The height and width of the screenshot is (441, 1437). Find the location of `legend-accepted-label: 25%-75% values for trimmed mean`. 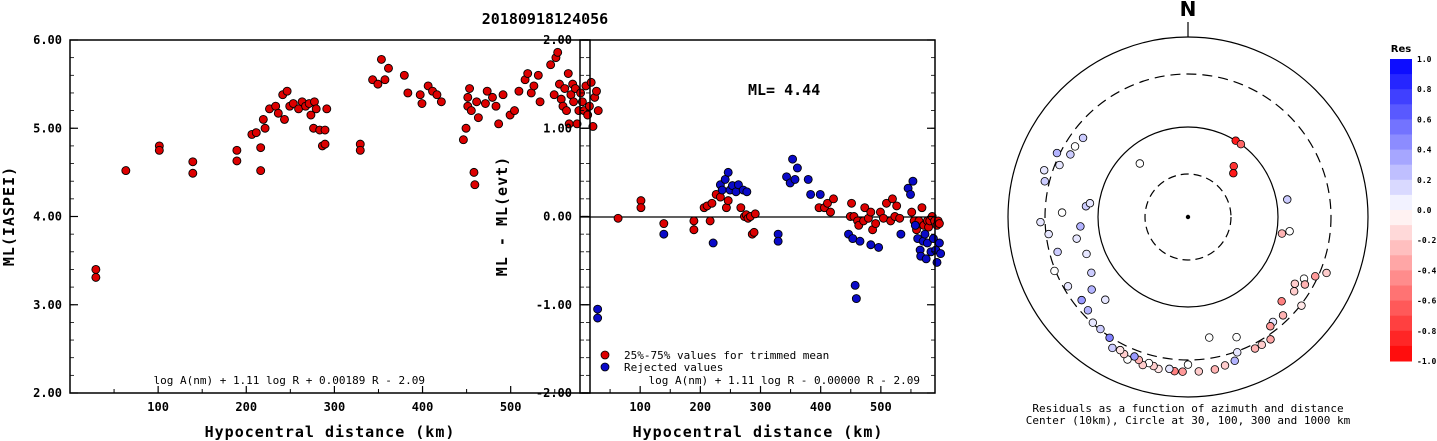

legend-accepted-label: 25%-75% values for trimmed mean is located at coordinates (726, 355).